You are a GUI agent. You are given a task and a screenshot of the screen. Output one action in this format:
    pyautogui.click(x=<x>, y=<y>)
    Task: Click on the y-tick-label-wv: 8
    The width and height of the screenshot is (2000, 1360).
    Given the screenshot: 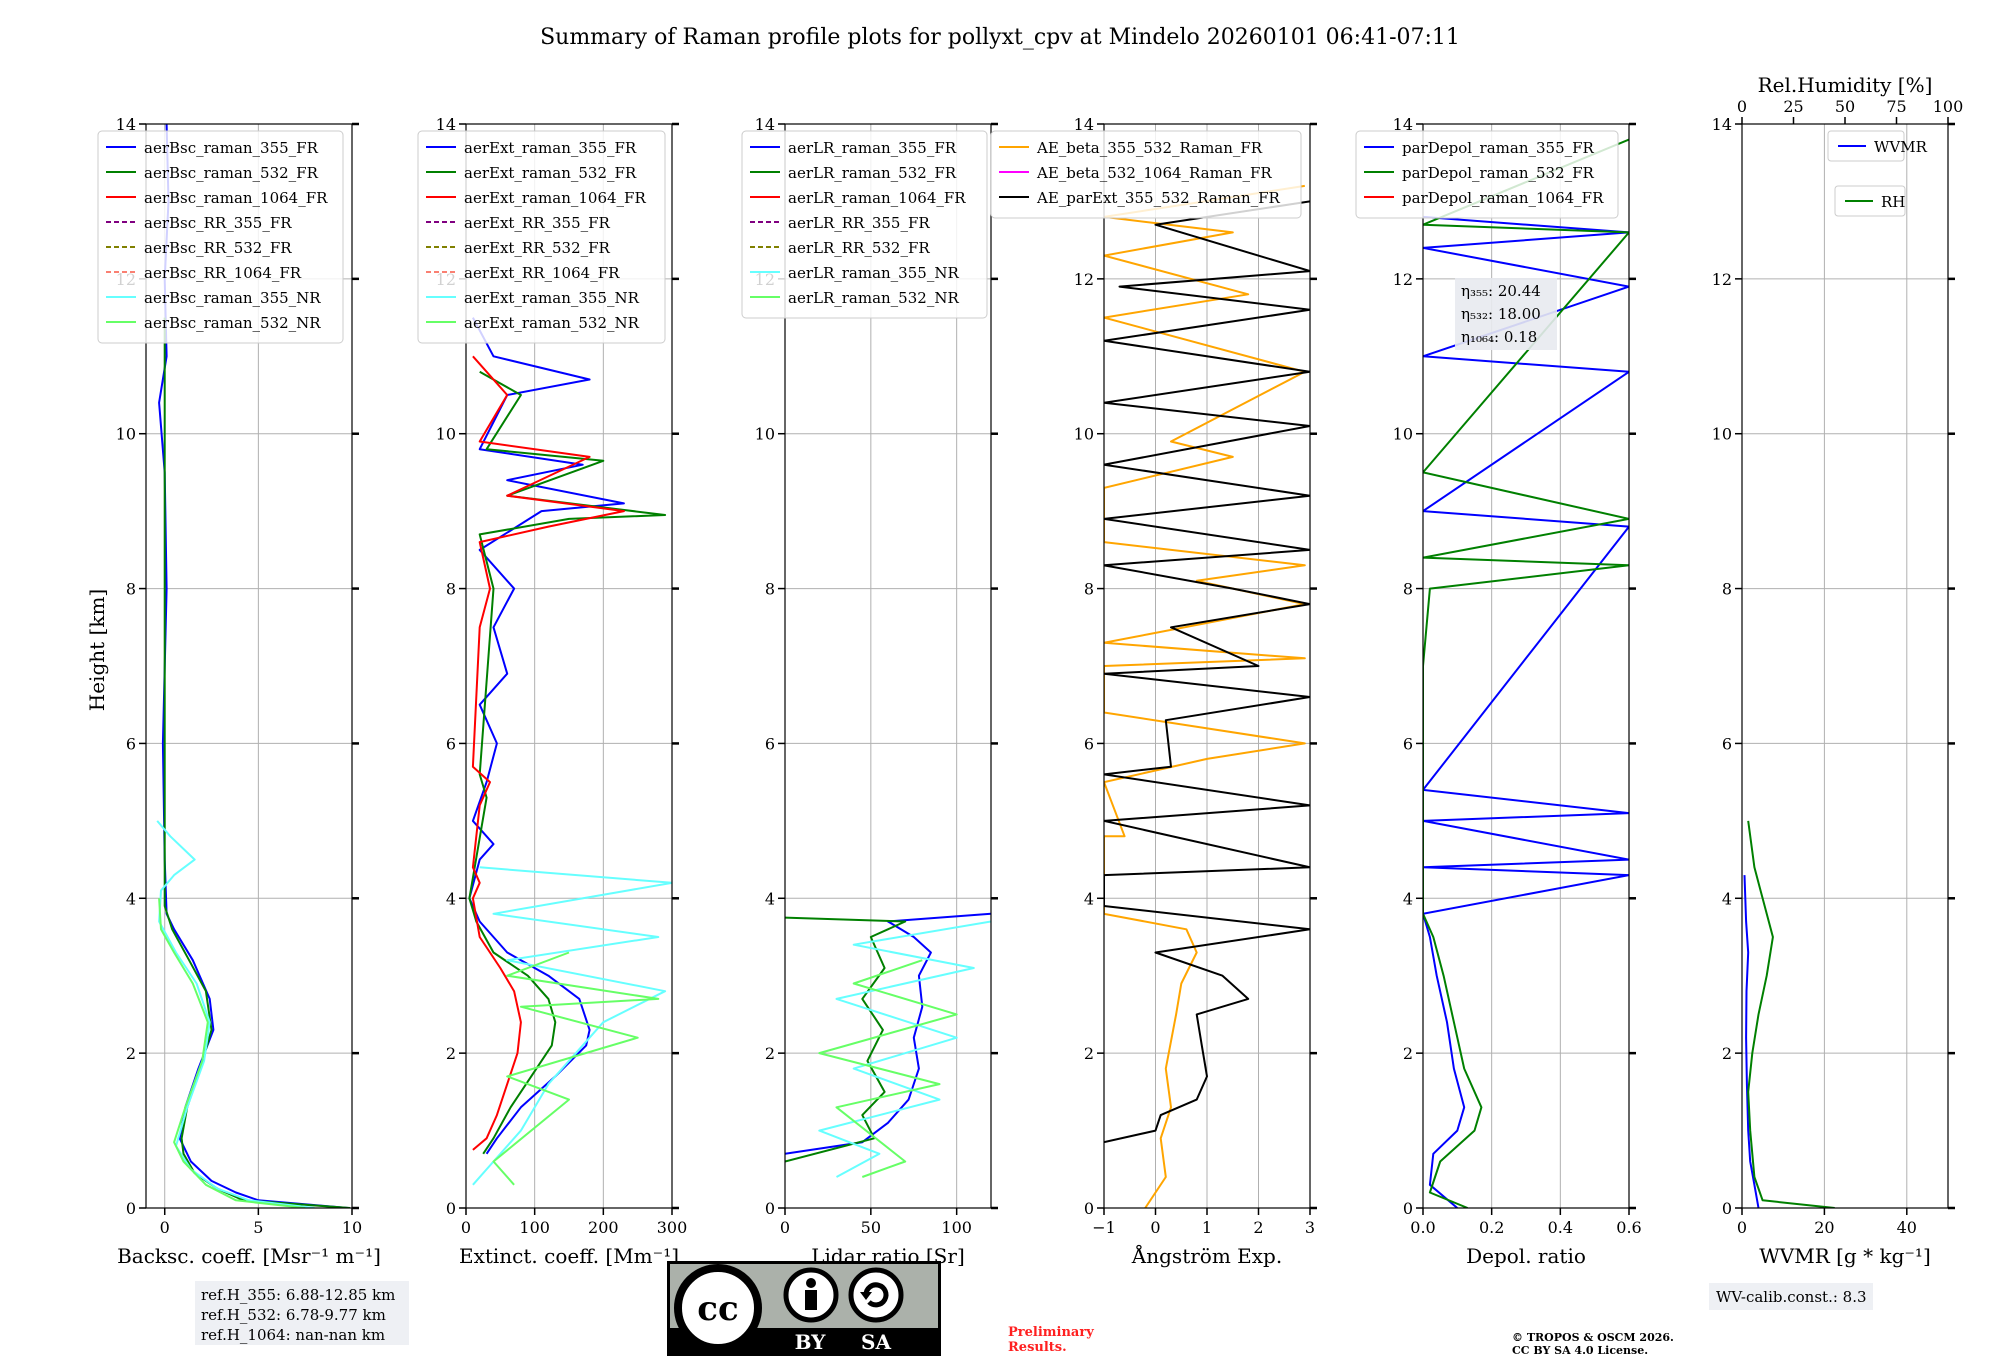 What is the action you would take?
    pyautogui.click(x=1727, y=589)
    